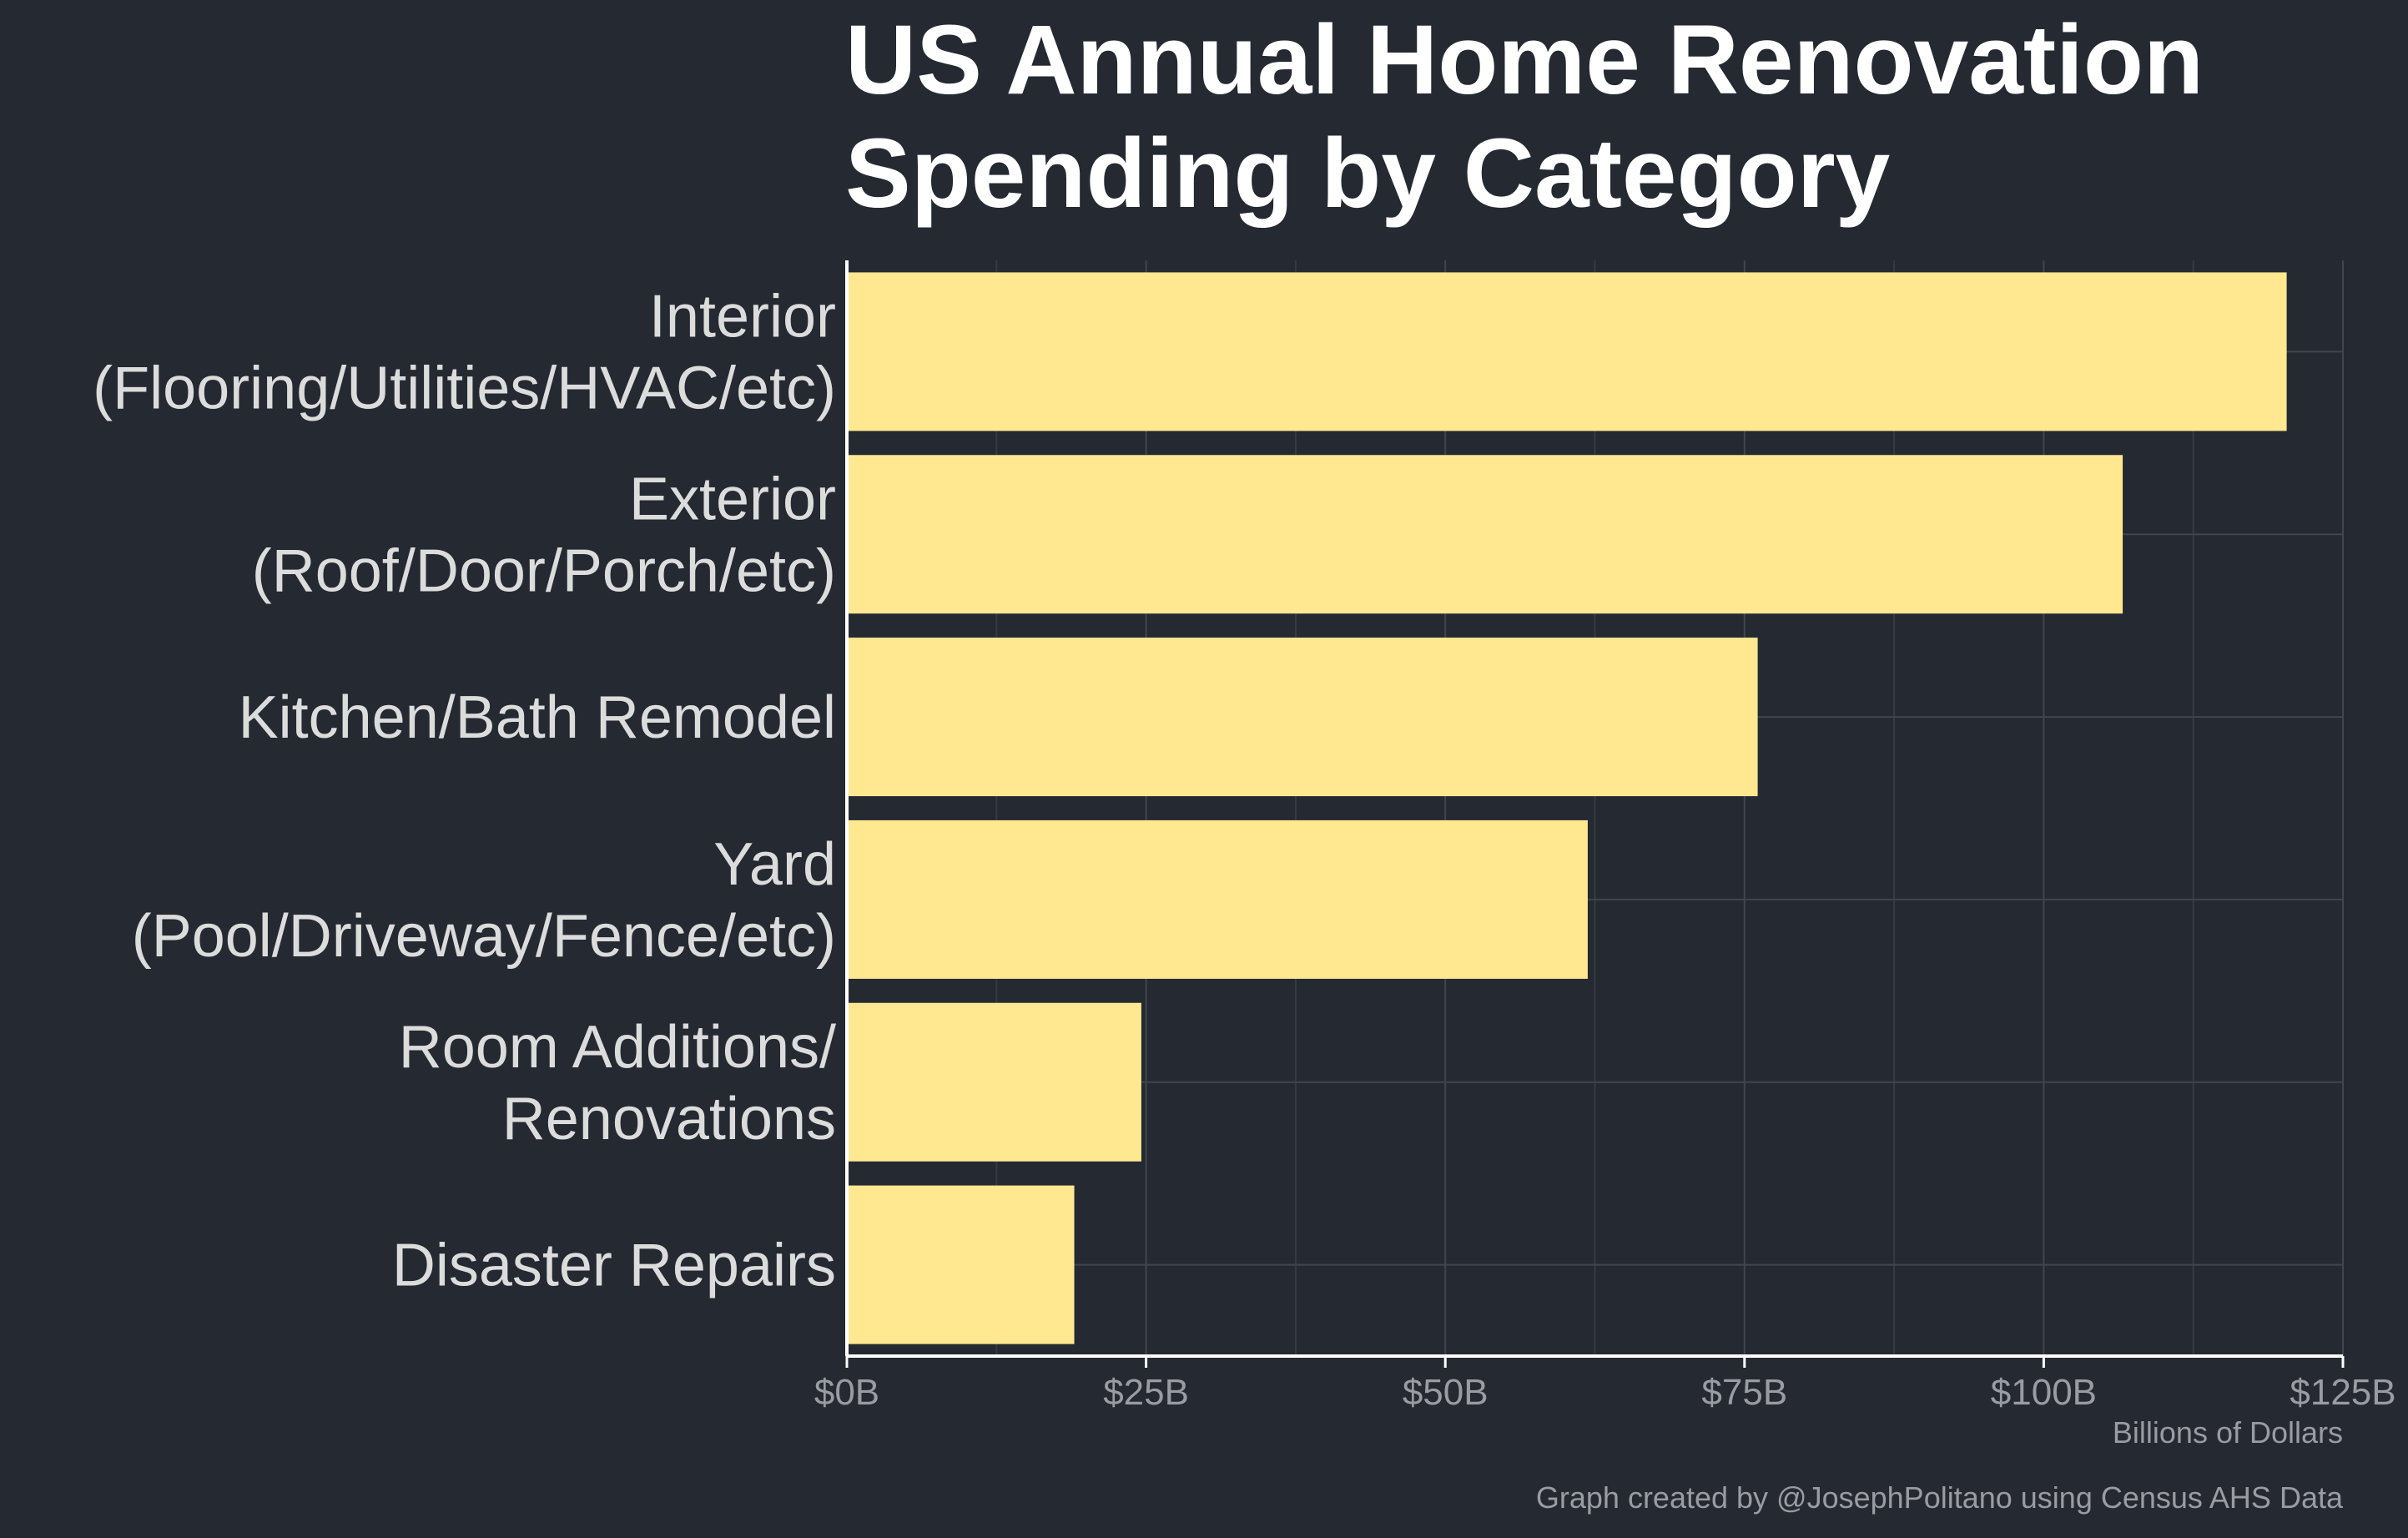 This screenshot has height=1538, width=2408. I want to click on x-tick-label: $75B, so click(1744, 1392).